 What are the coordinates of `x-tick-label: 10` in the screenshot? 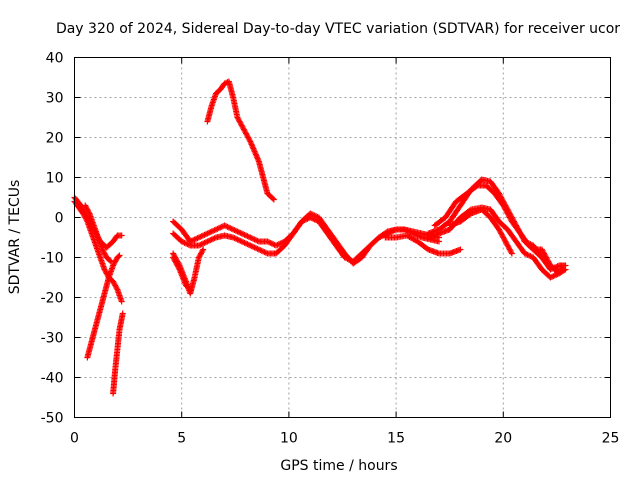 It's located at (289, 439).